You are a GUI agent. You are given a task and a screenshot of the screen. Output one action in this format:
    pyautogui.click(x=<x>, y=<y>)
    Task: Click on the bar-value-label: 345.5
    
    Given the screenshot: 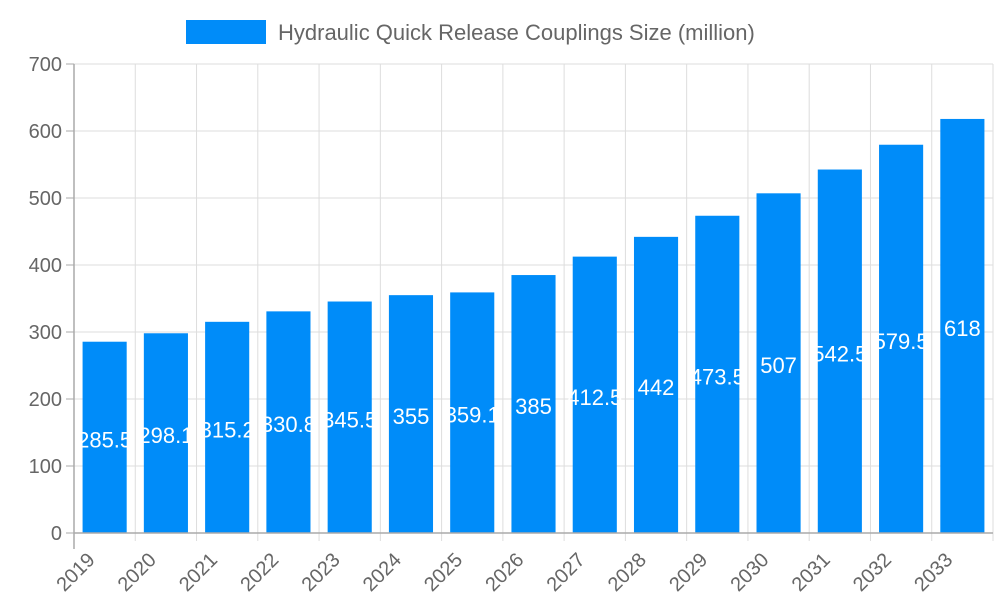 What is the action you would take?
    pyautogui.click(x=349, y=419)
    